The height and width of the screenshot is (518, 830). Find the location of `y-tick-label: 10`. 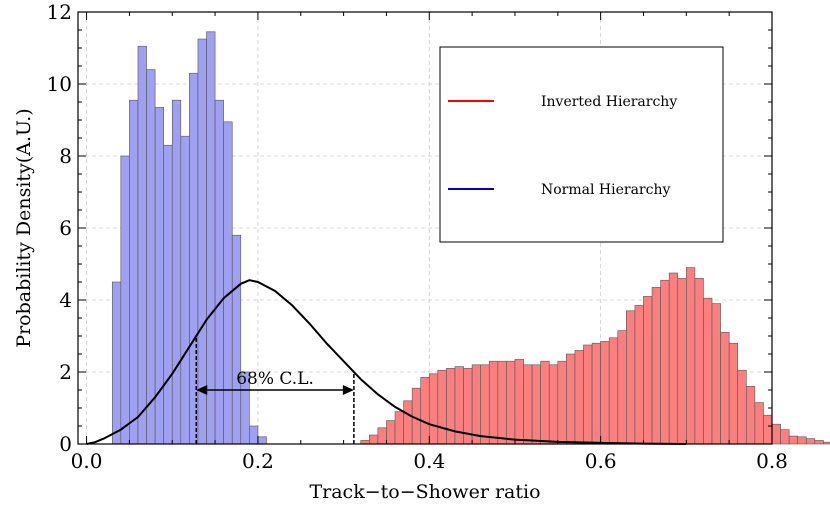

y-tick-label: 10 is located at coordinates (59, 84).